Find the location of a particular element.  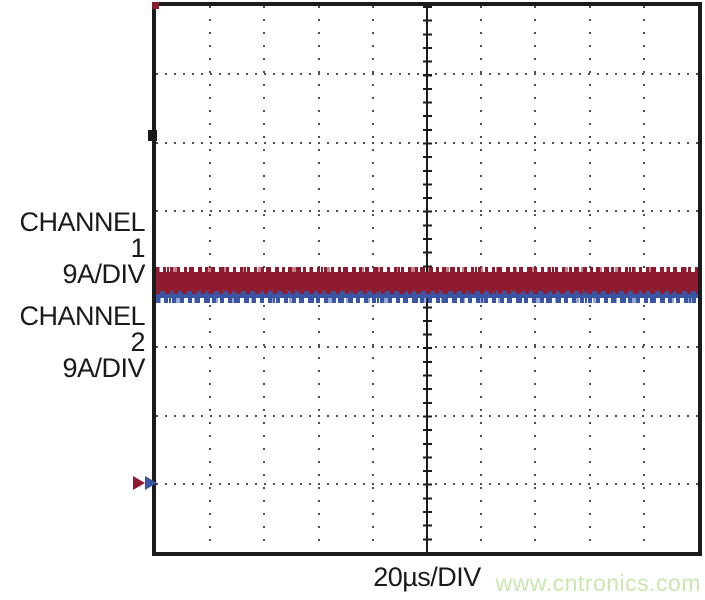

trigger-arrow-ch1-icon is located at coordinates (139, 483).